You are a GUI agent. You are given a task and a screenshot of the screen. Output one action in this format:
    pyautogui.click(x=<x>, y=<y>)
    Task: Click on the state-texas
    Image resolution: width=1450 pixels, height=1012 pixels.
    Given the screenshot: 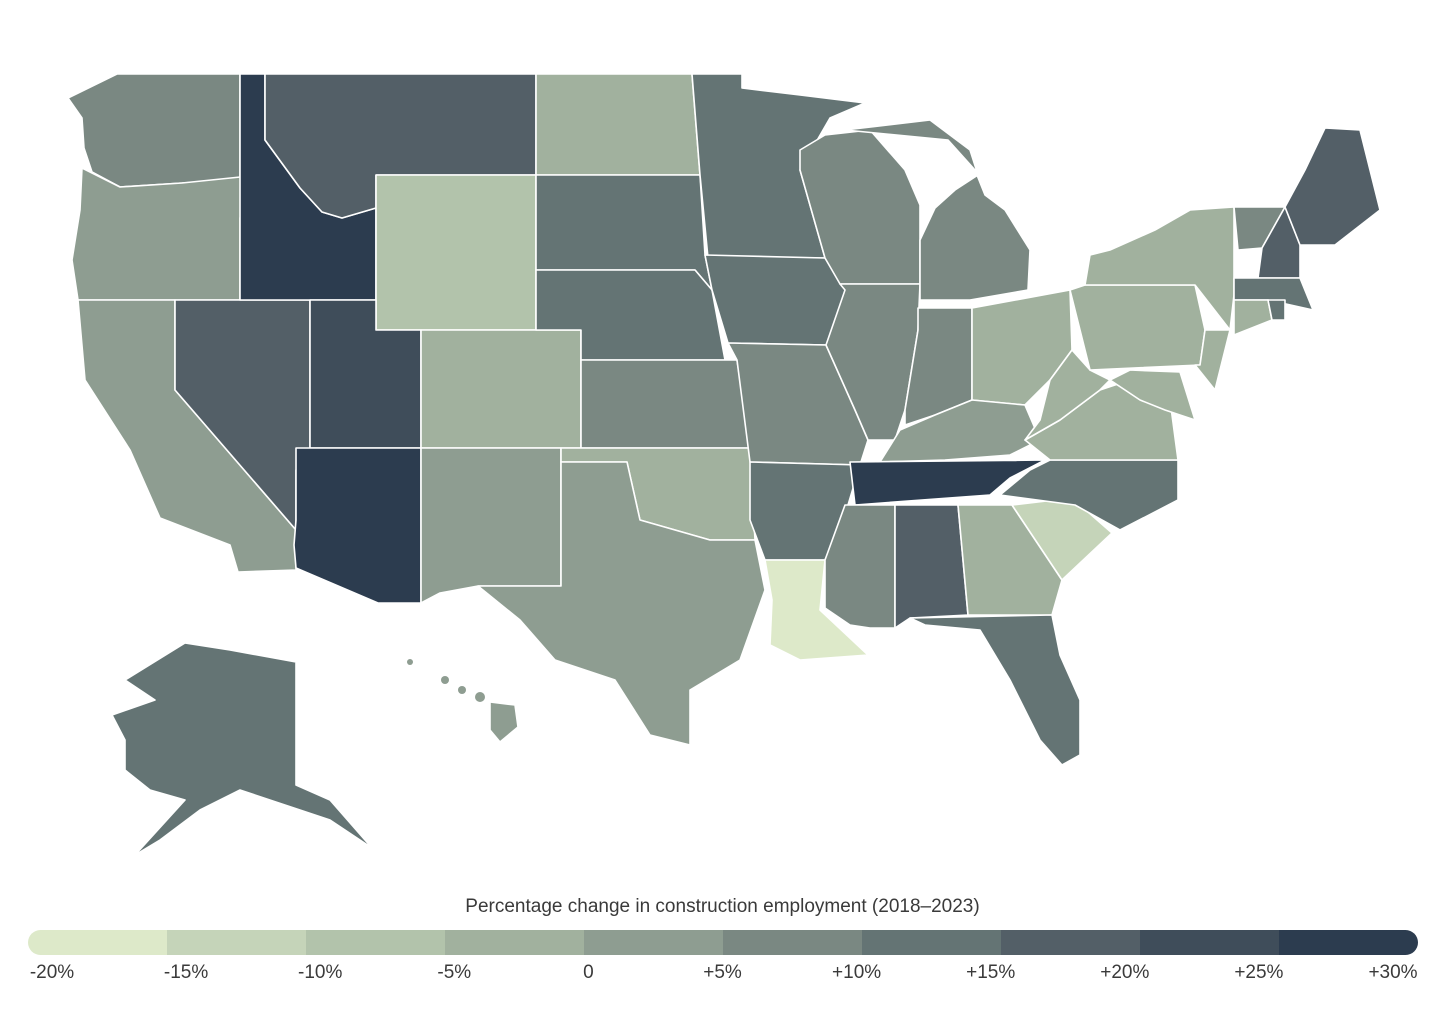 What is the action you would take?
    pyautogui.click(x=621, y=603)
    